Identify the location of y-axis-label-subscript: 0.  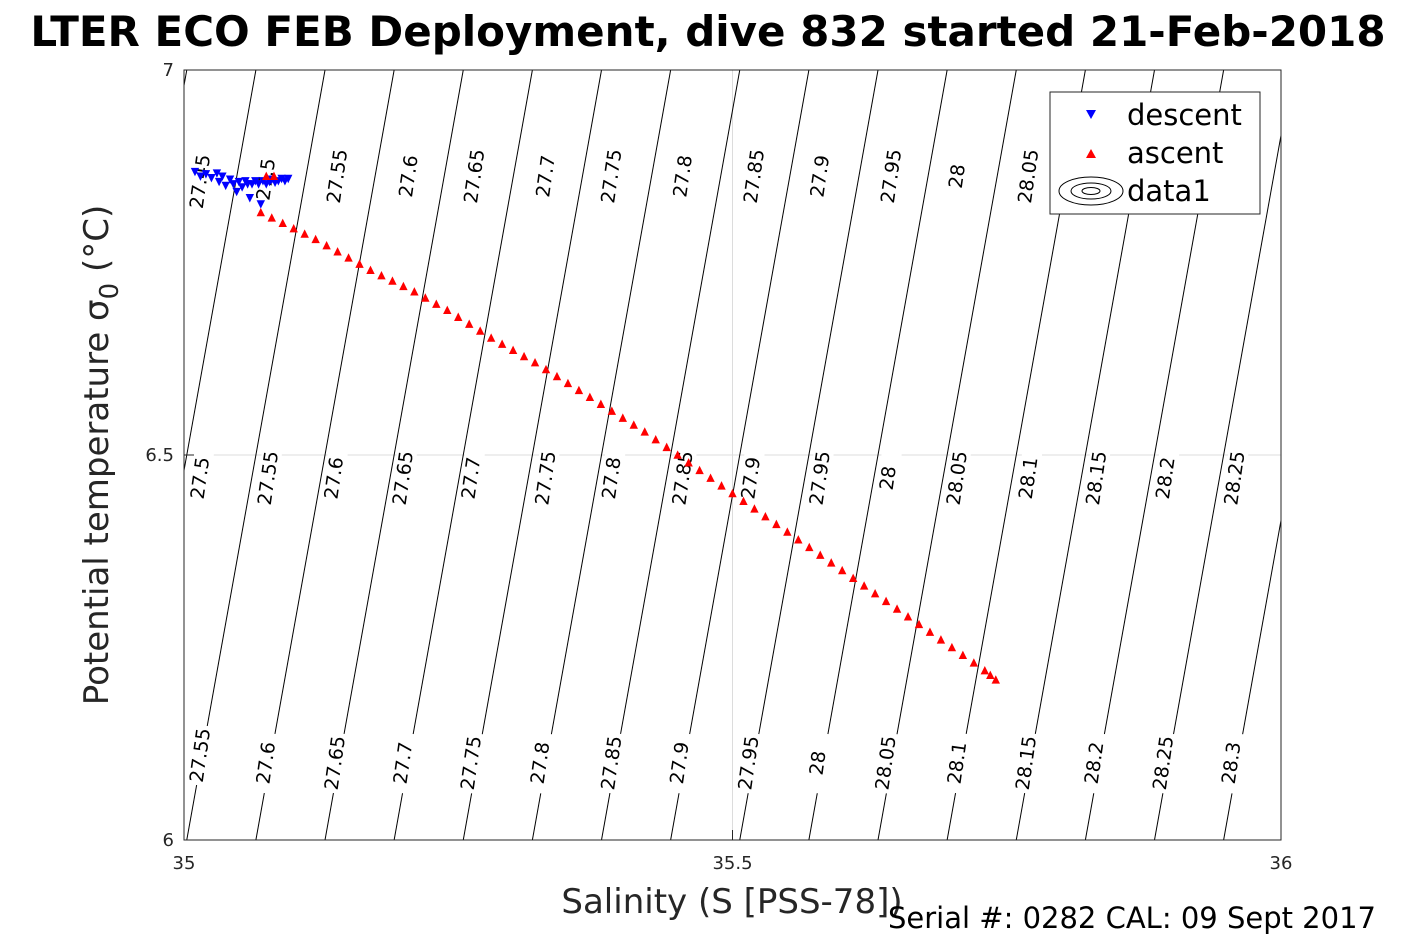
(110, 291).